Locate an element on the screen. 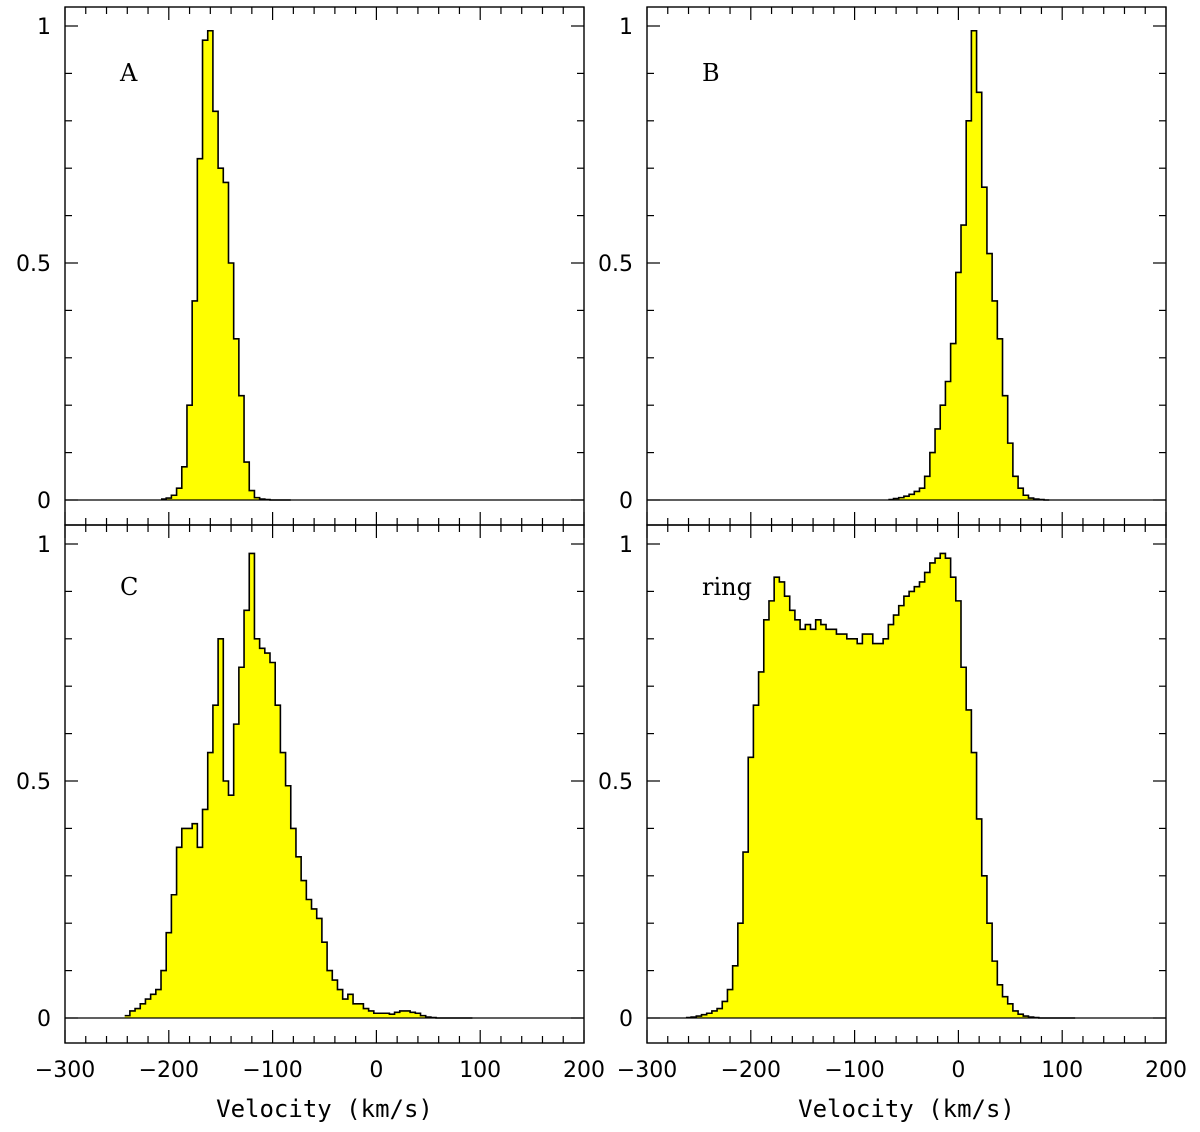  histogram-fill-ring is located at coordinates (880, 785).